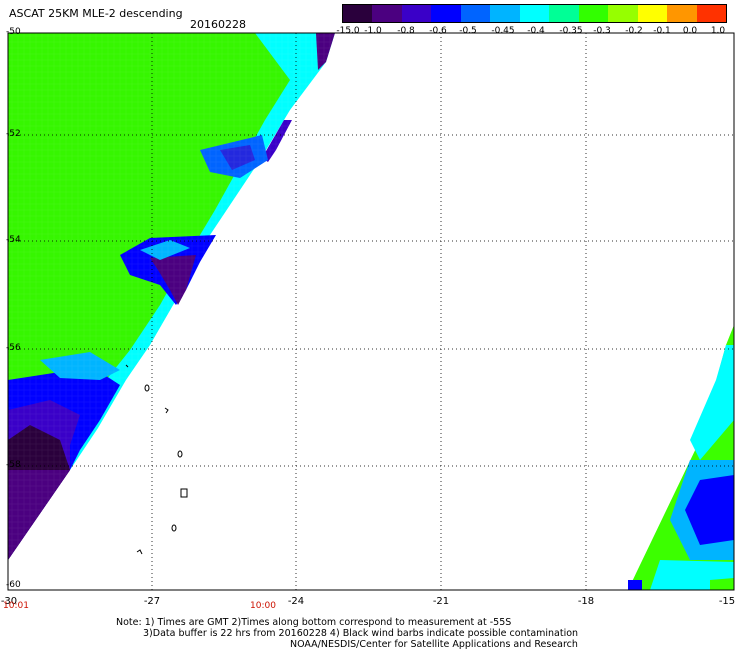 The image size is (740, 650). I want to click on color-scale-label: 0.0, so click(690, 31).